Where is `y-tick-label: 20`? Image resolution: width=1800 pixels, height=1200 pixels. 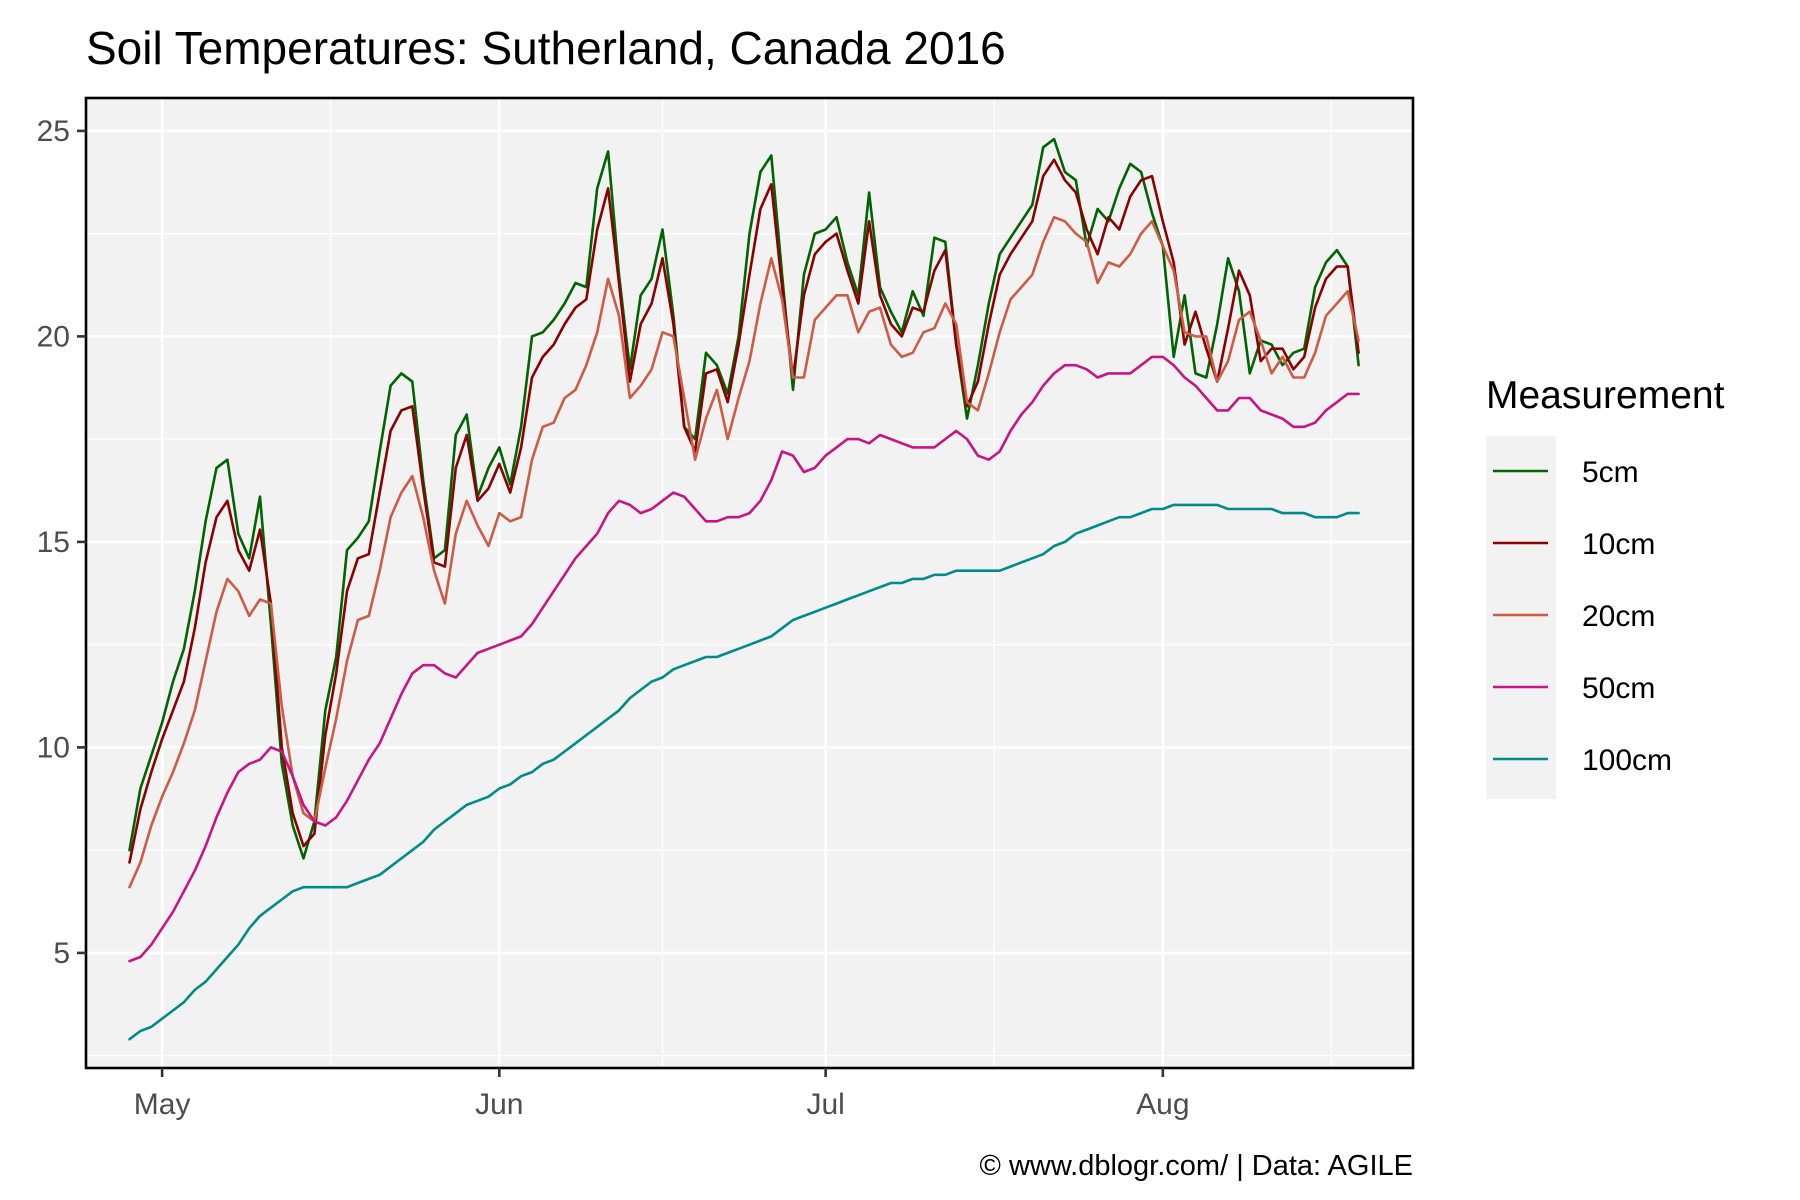
y-tick-label: 20 is located at coordinates (53, 336).